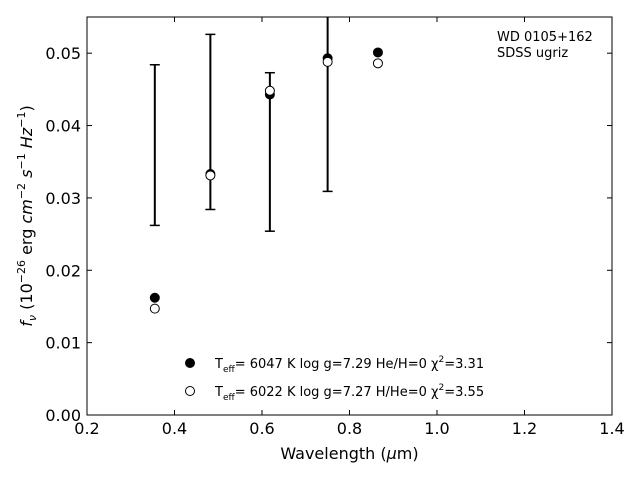 The image size is (640, 480). Describe the element at coordinates (349, 453) in the screenshot. I see `x-axis-label: Wavelength (μm)` at that location.